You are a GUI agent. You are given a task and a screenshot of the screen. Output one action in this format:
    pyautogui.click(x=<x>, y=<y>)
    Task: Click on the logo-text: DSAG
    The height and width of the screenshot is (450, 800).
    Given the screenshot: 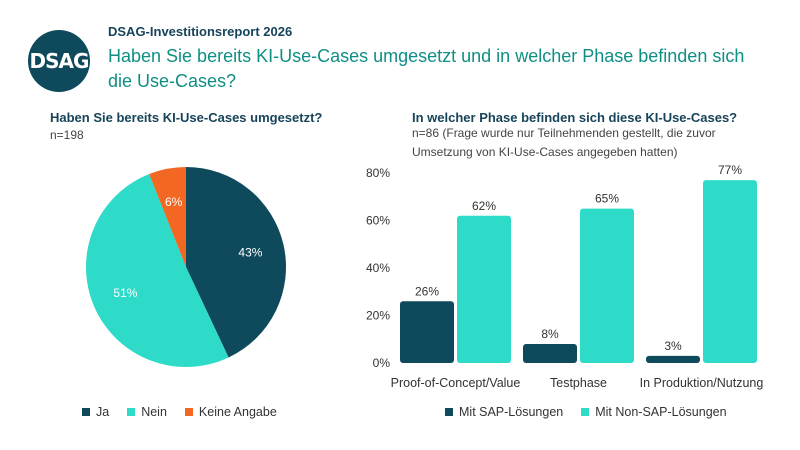 What is the action you would take?
    pyautogui.click(x=59, y=61)
    